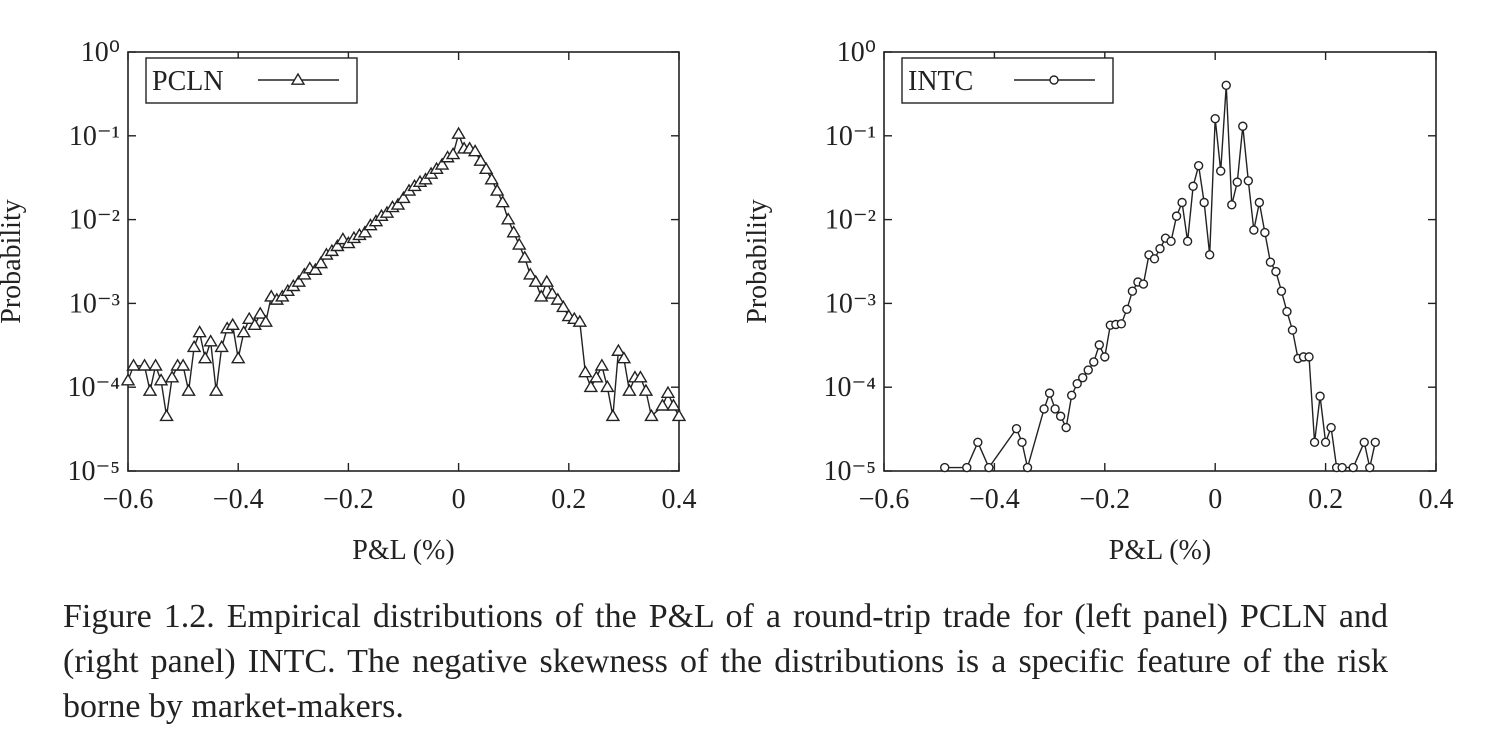 The image size is (1490, 741). Describe the element at coordinates (94, 303) in the screenshot. I see `y-tick-label: 10⁻³` at that location.